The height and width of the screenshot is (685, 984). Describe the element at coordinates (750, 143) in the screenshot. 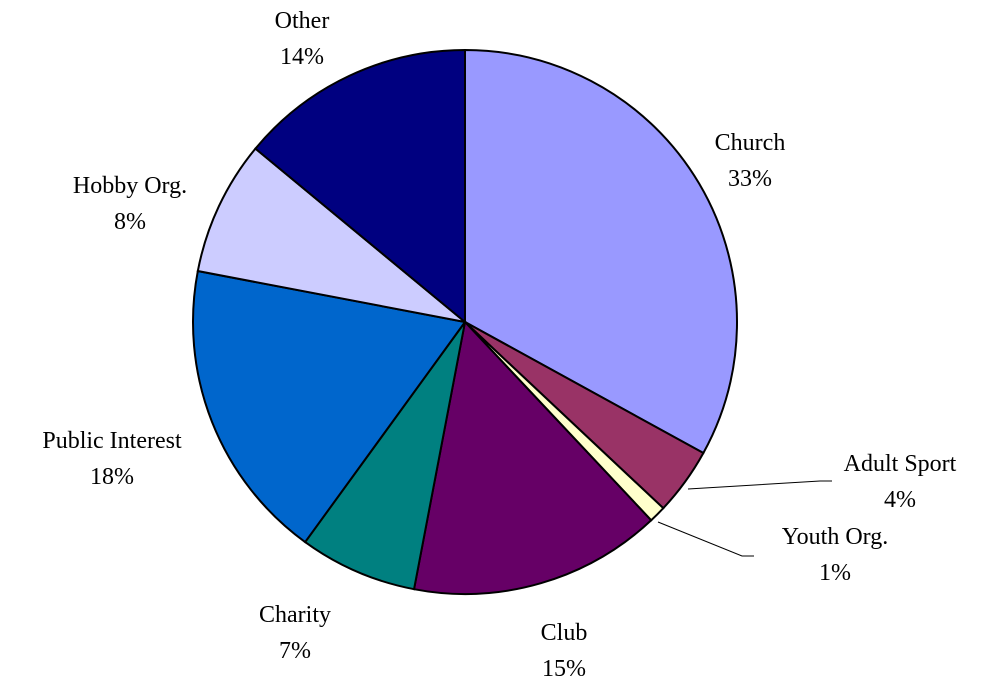

I see `slice-label-church: Church` at that location.